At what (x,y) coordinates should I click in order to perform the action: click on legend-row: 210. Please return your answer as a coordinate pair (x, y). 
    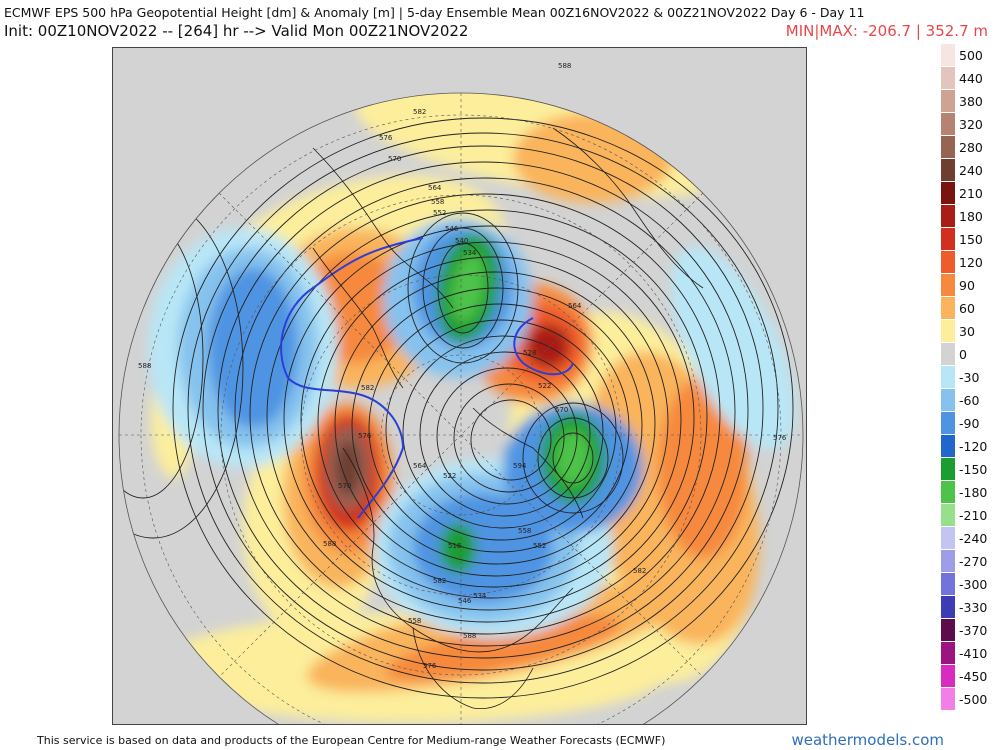
    Looking at the image, I should click on (969, 193).